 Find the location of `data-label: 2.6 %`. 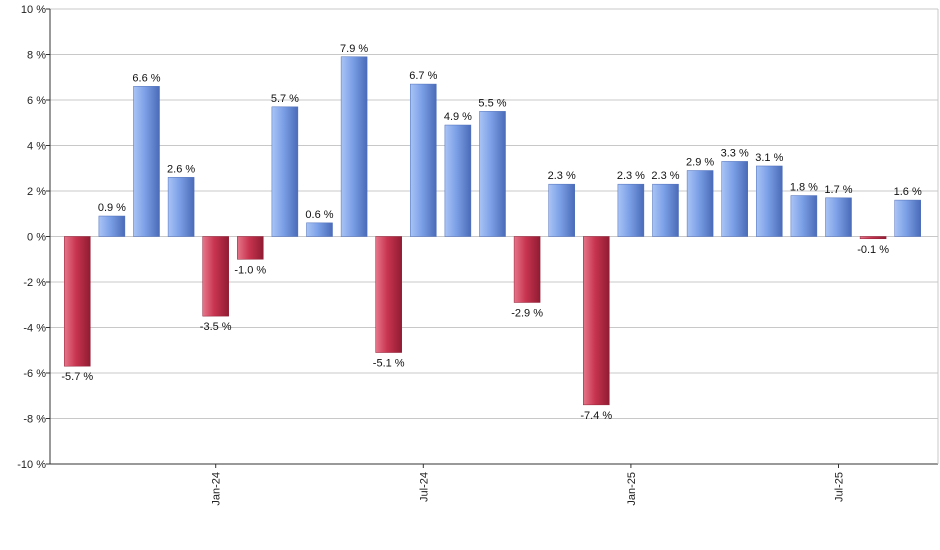

data-label: 2.6 % is located at coordinates (181, 169).